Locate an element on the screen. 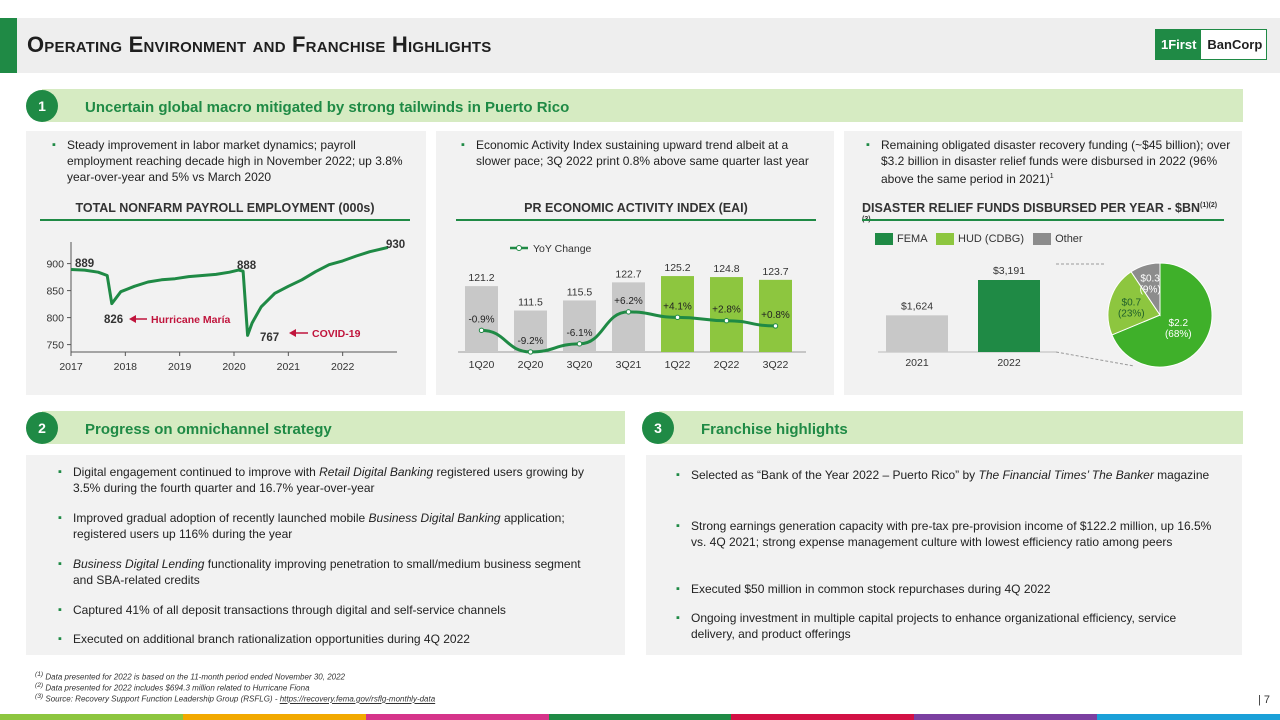 This screenshot has height=720, width=1280. bullet-emphasis: Business Digital Banking is located at coordinates (434, 518).